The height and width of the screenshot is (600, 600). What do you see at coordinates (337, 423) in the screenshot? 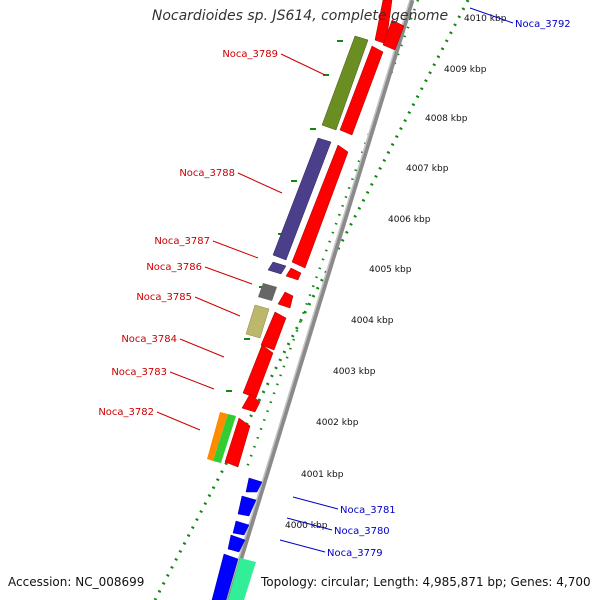
I see `scale-tick-label: 4002 kbp` at bounding box center [337, 423].